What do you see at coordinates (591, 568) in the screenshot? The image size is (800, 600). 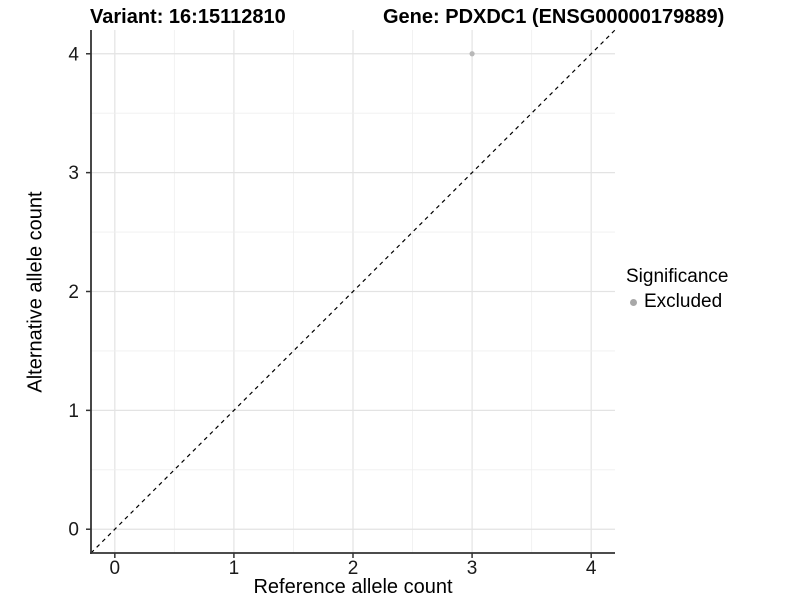 I see `x-tick-label: 4` at bounding box center [591, 568].